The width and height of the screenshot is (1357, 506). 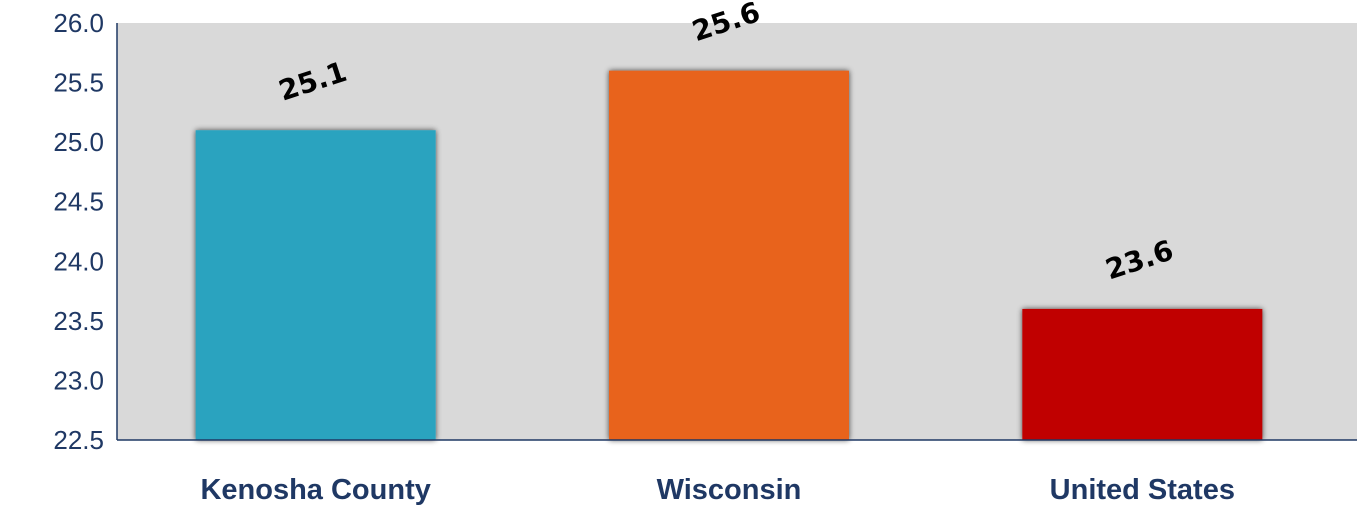 What do you see at coordinates (78, 23) in the screenshot?
I see `y-tick-label: 26.0` at bounding box center [78, 23].